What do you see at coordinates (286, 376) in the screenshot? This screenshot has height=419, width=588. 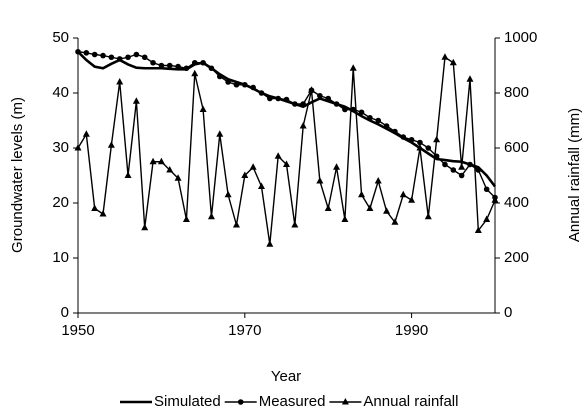 I see `x-axis-title: Year` at bounding box center [286, 376].